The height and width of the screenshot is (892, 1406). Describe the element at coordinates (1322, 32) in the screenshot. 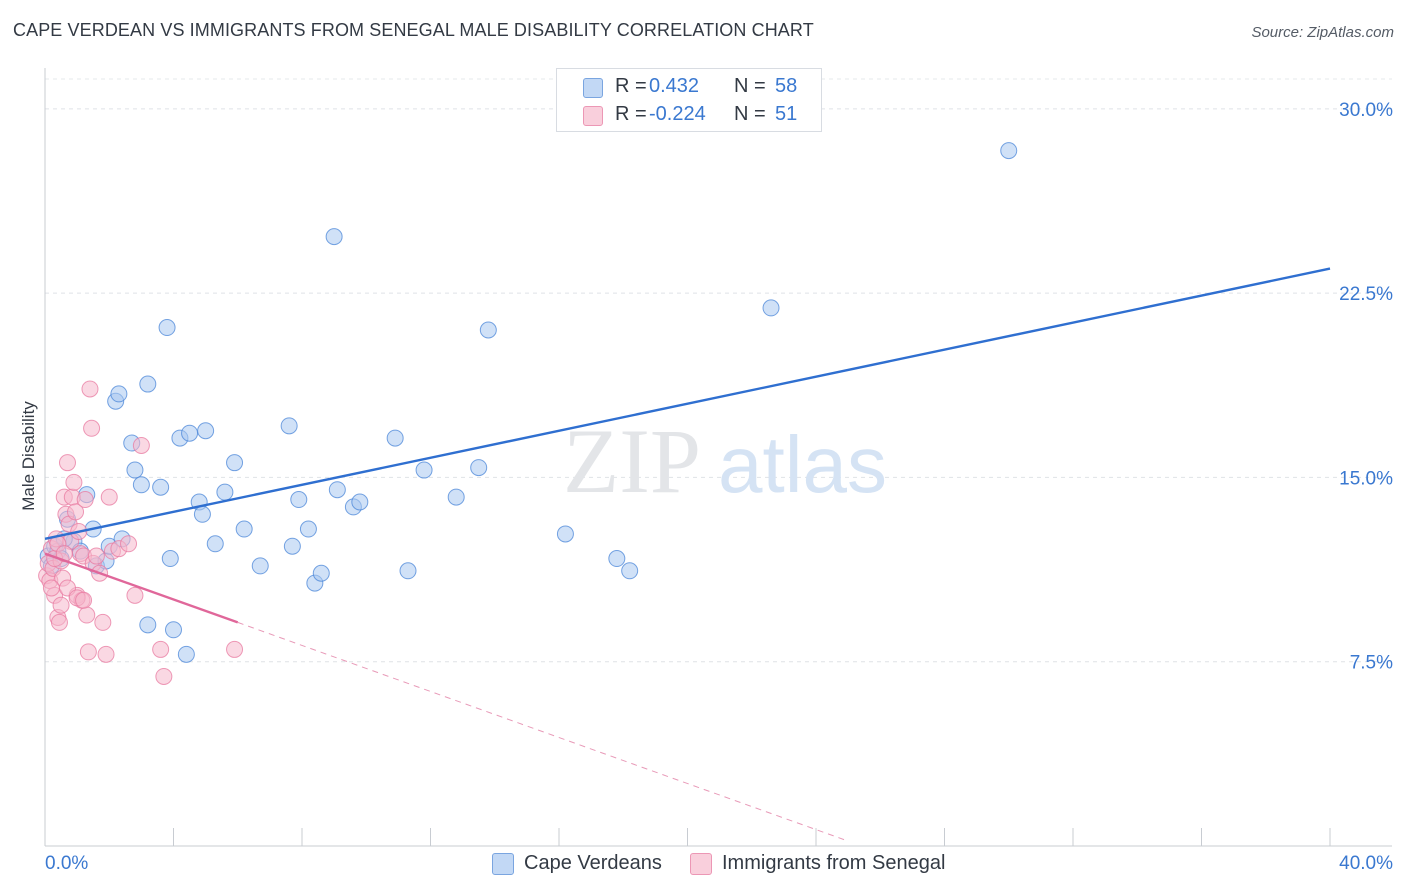

I see `source-credit: Source: ZipAtlas.com` at that location.